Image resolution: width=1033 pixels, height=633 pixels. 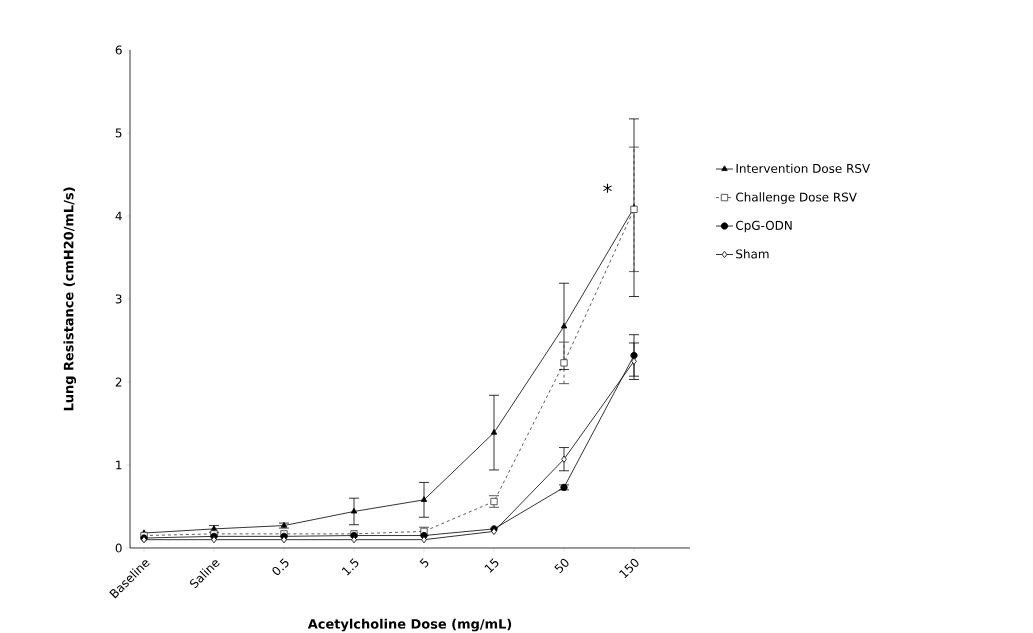 I want to click on legend-label: CpG-ODN, so click(x=764, y=226).